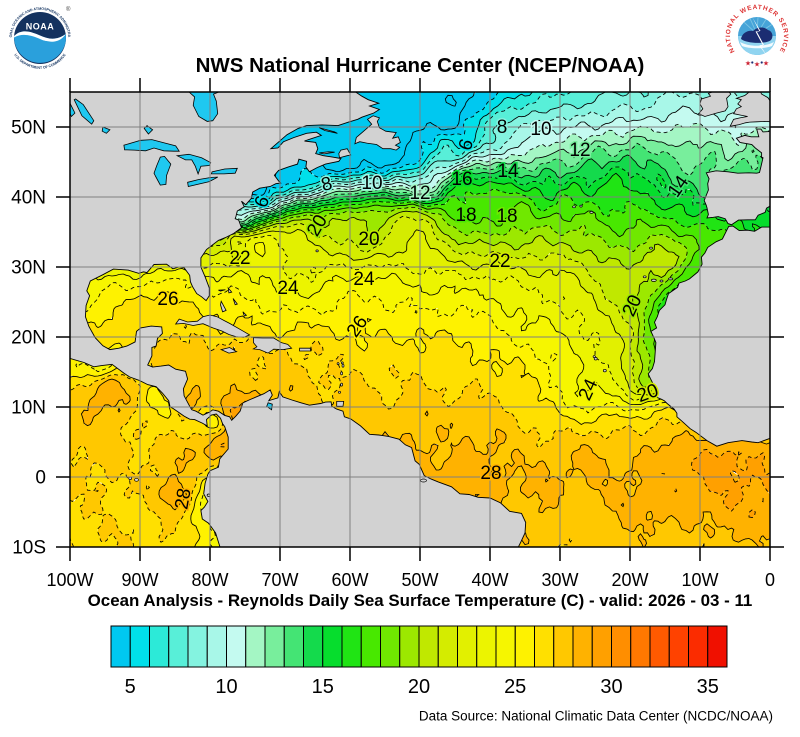 The image size is (800, 737). What do you see at coordinates (629, 580) in the screenshot?
I see `svg-text: 20W` at bounding box center [629, 580].